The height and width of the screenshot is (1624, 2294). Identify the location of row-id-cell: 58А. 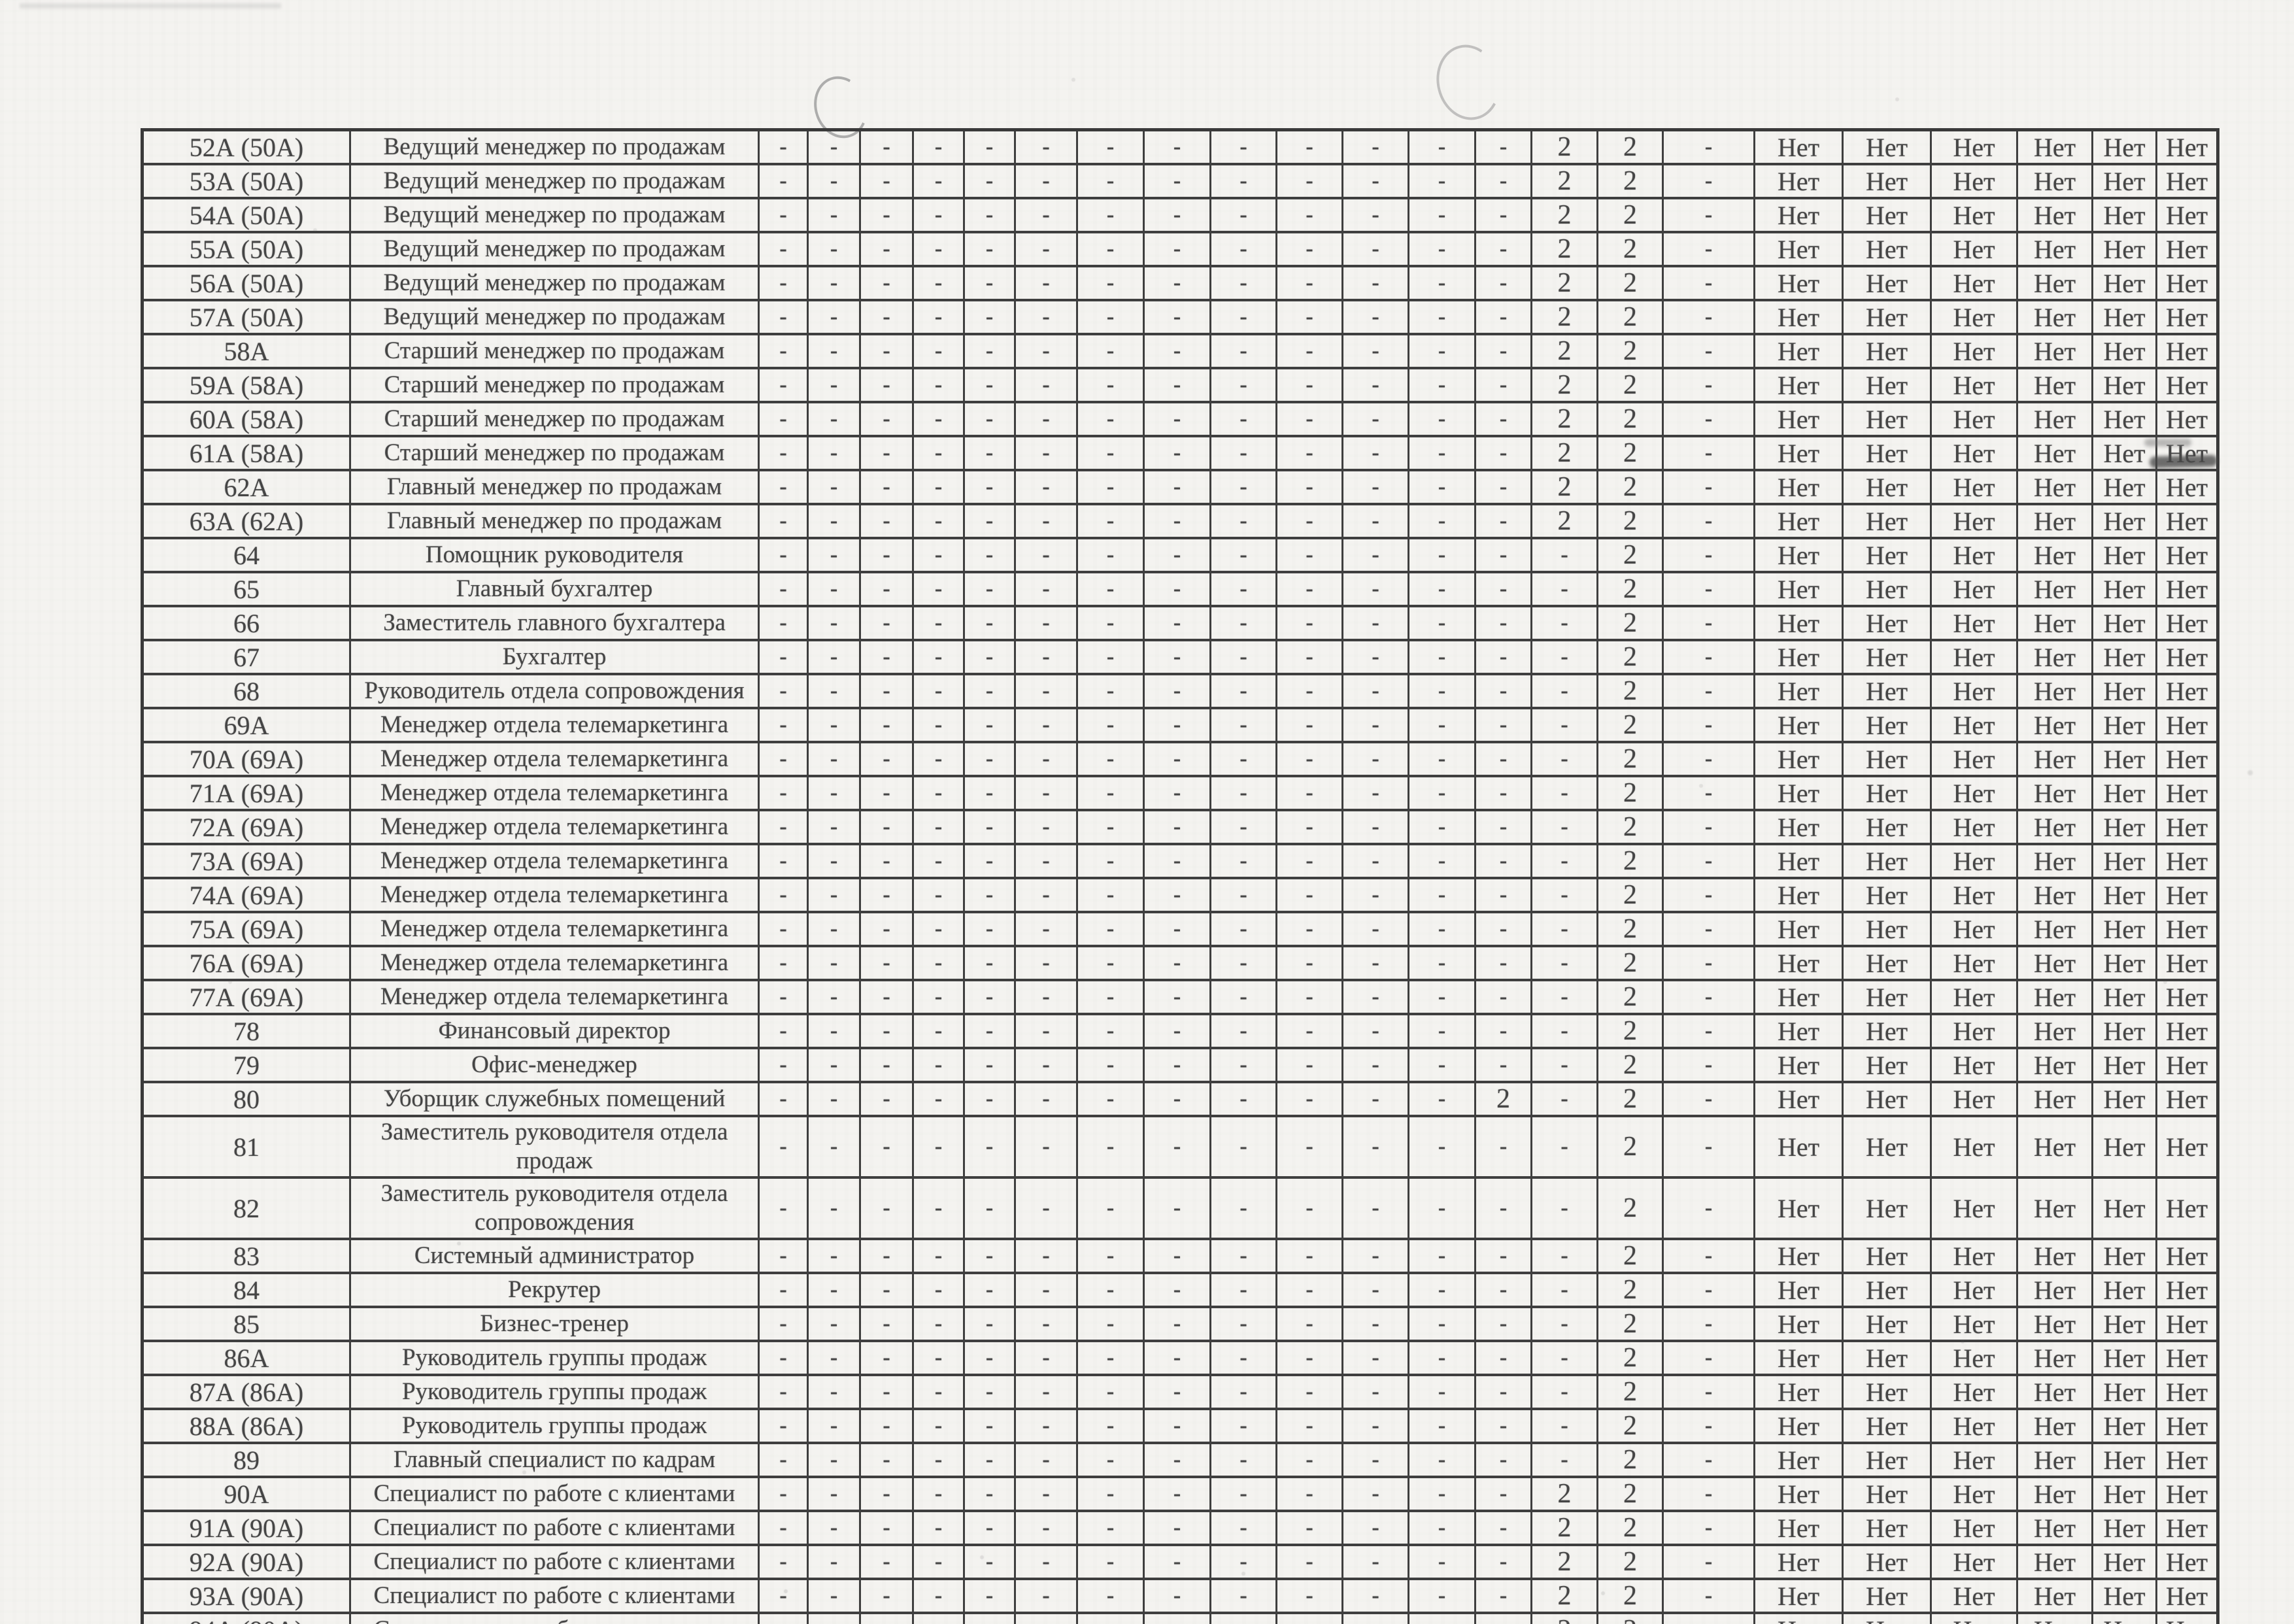
(246, 351).